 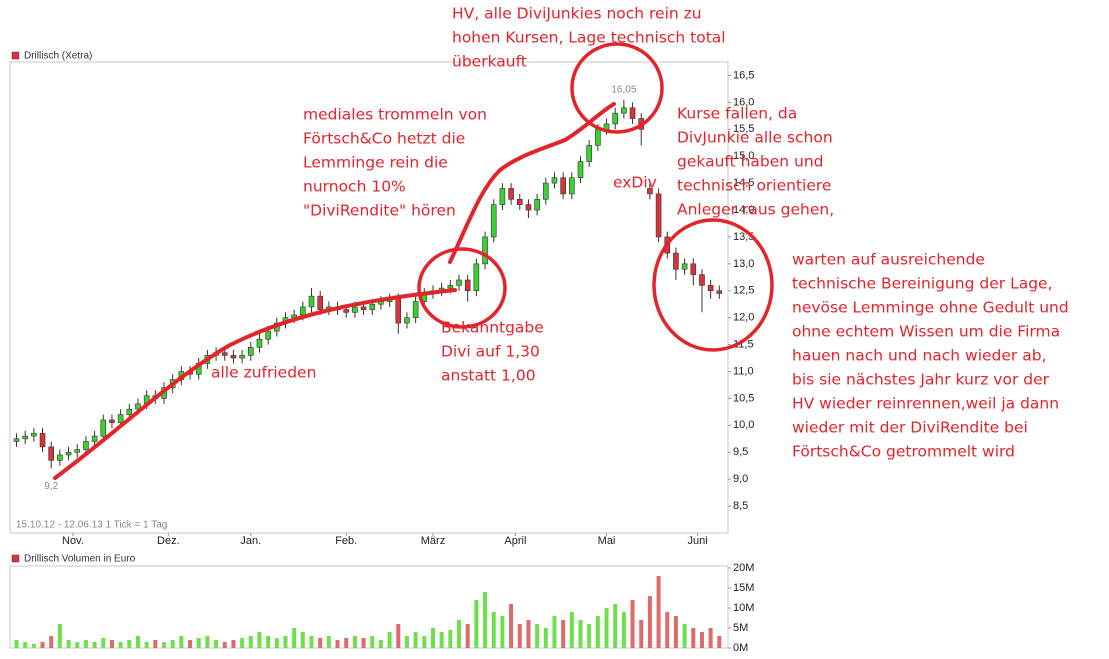 What do you see at coordinates (743, 210) in the screenshot?
I see `y-tick-label: 14,0` at bounding box center [743, 210].